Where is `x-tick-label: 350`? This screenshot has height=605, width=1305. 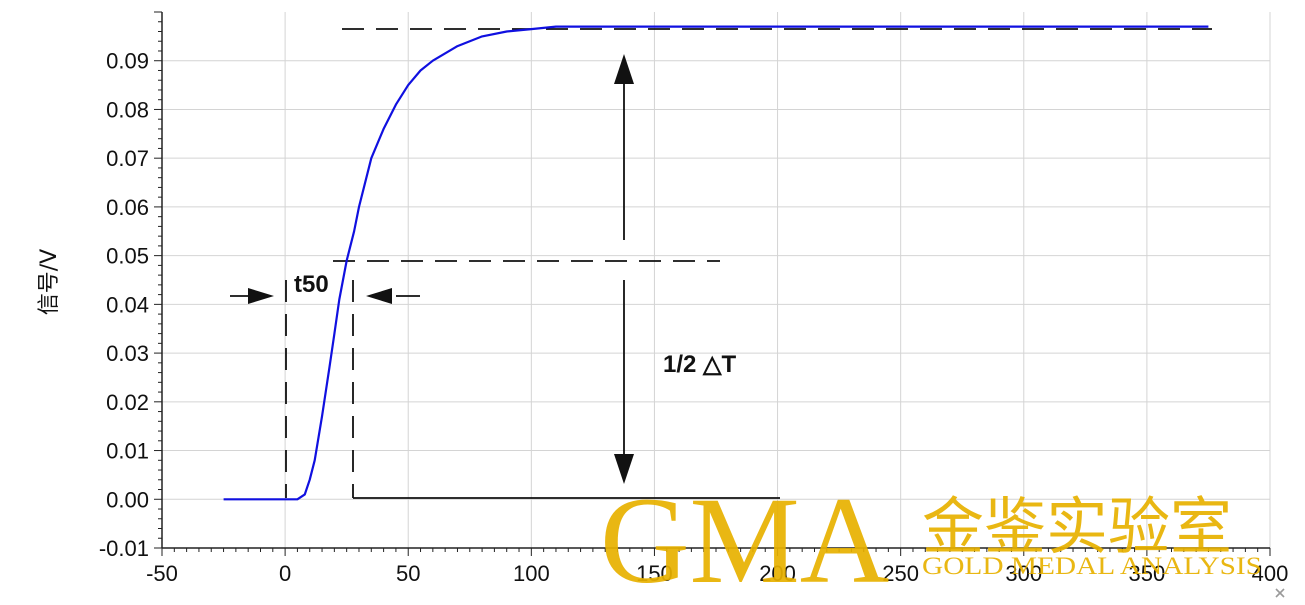
x-tick-label: 350 is located at coordinates (1147, 573).